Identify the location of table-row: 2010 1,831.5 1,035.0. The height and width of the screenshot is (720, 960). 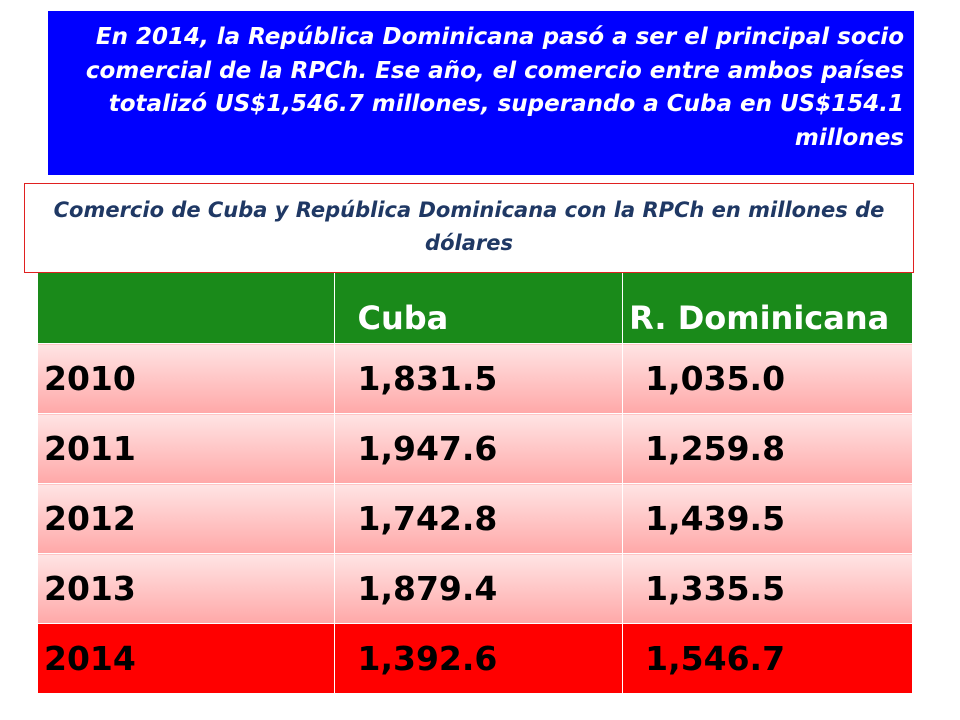
(474, 378).